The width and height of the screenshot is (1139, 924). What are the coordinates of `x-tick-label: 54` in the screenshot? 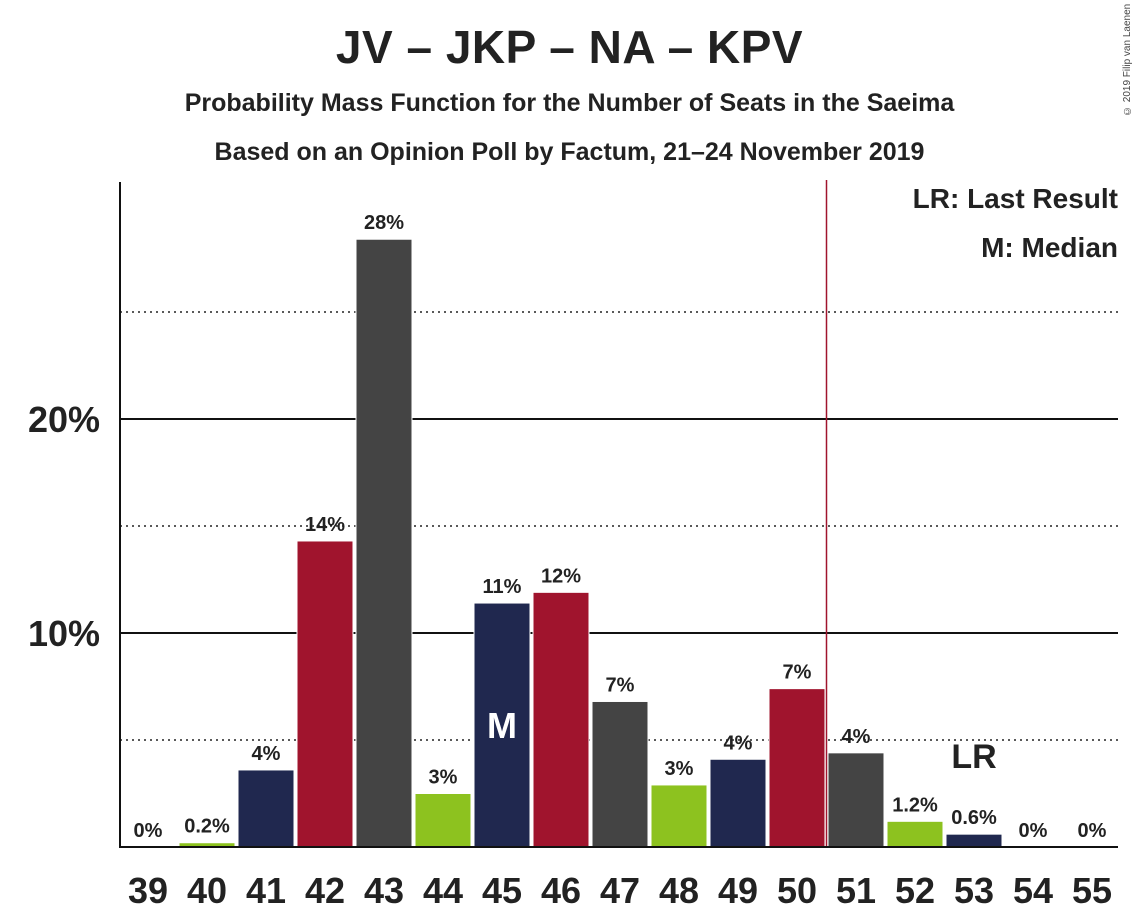 It's located at (1033, 890).